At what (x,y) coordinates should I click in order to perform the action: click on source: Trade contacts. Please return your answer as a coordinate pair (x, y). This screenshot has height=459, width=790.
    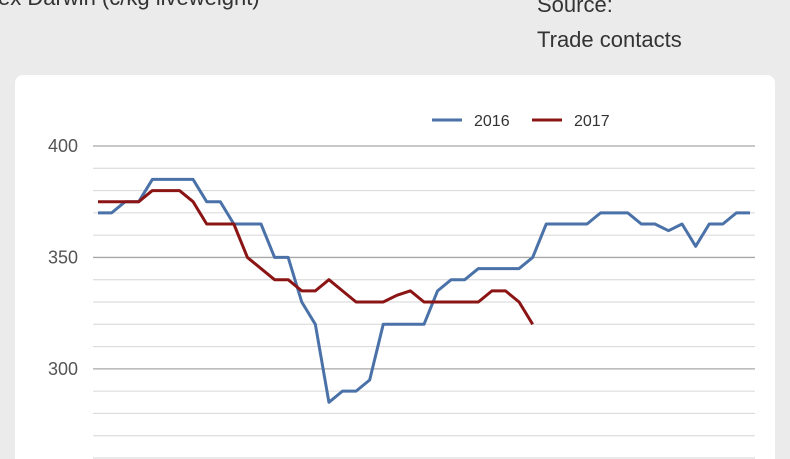
    Looking at the image, I should click on (609, 39).